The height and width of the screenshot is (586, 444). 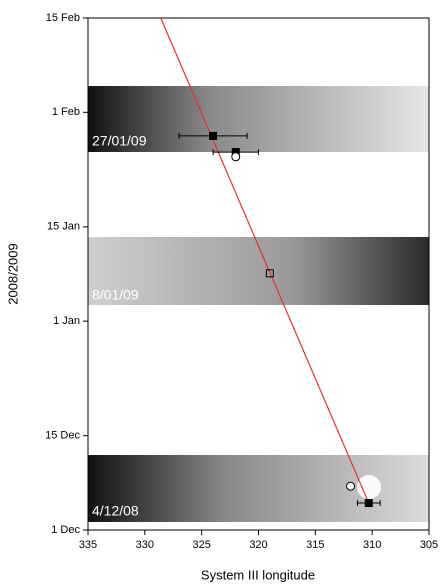 I want to click on annotation: 27/01/09, so click(x=119, y=141).